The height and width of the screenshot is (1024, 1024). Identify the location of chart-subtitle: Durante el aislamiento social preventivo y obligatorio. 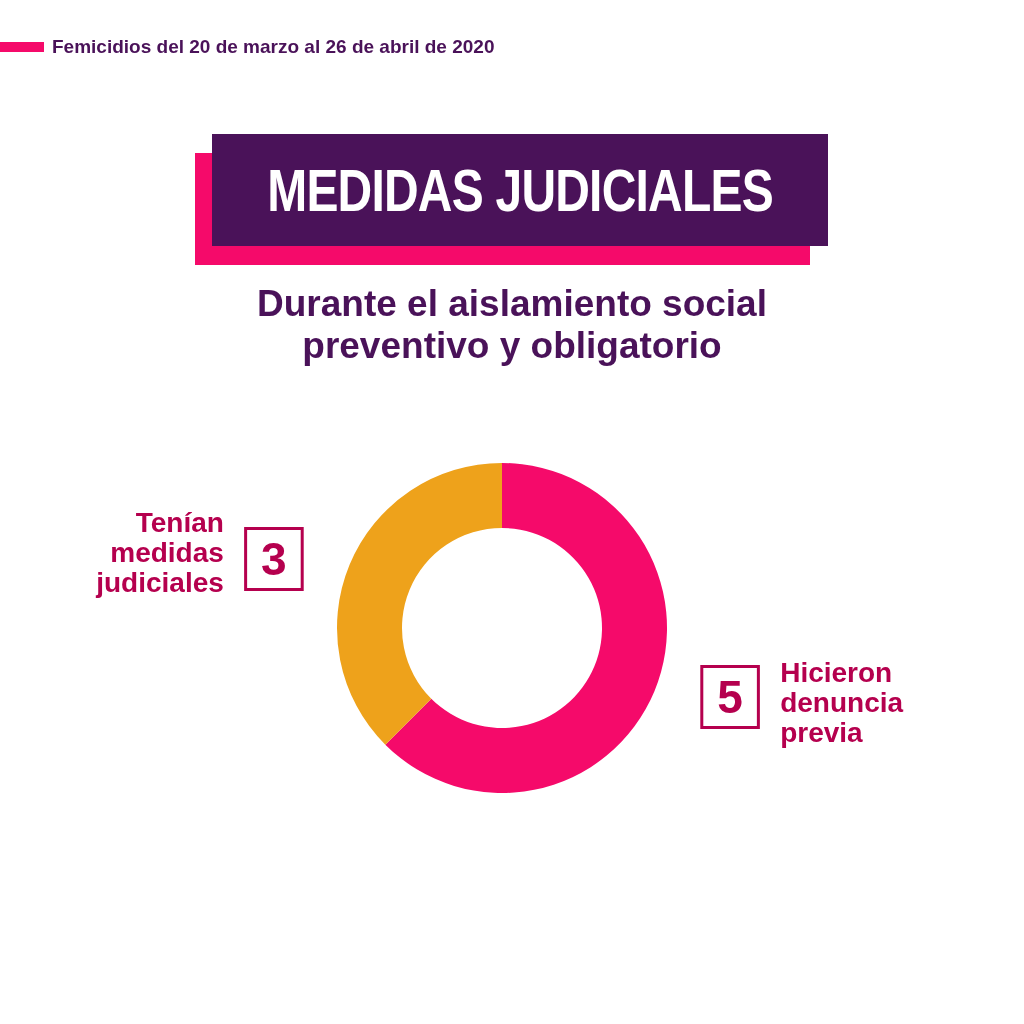
(512, 325).